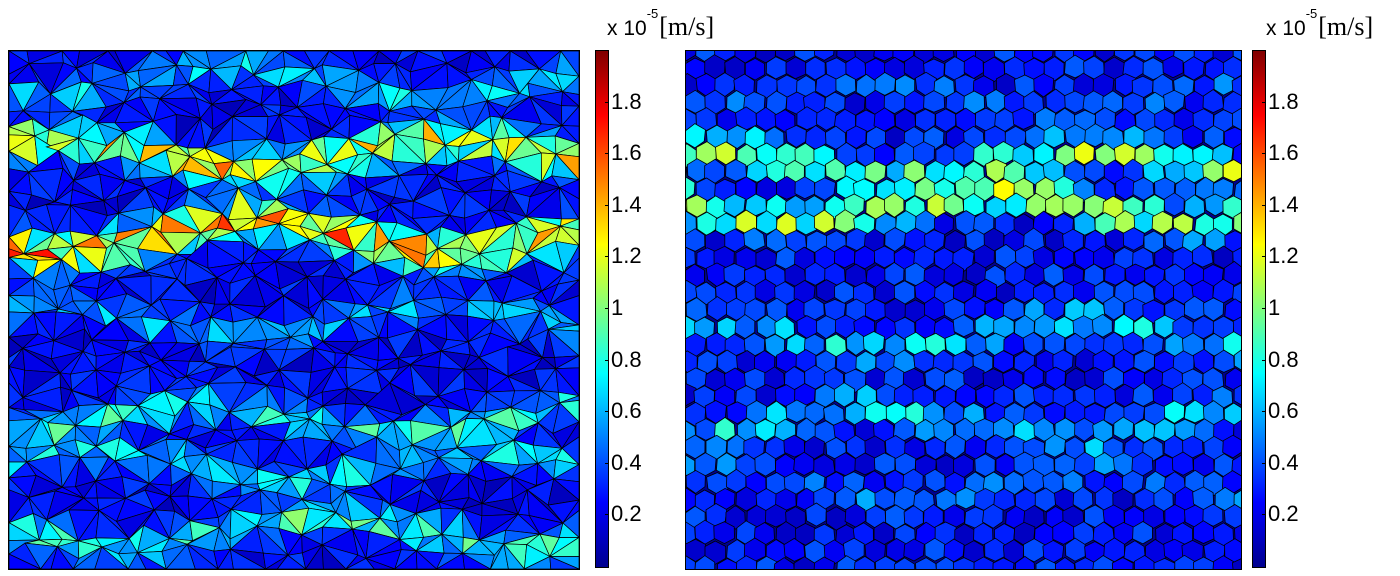  Describe the element at coordinates (626, 101) in the screenshot. I see `colorbar-tick-label: 1.8` at that location.